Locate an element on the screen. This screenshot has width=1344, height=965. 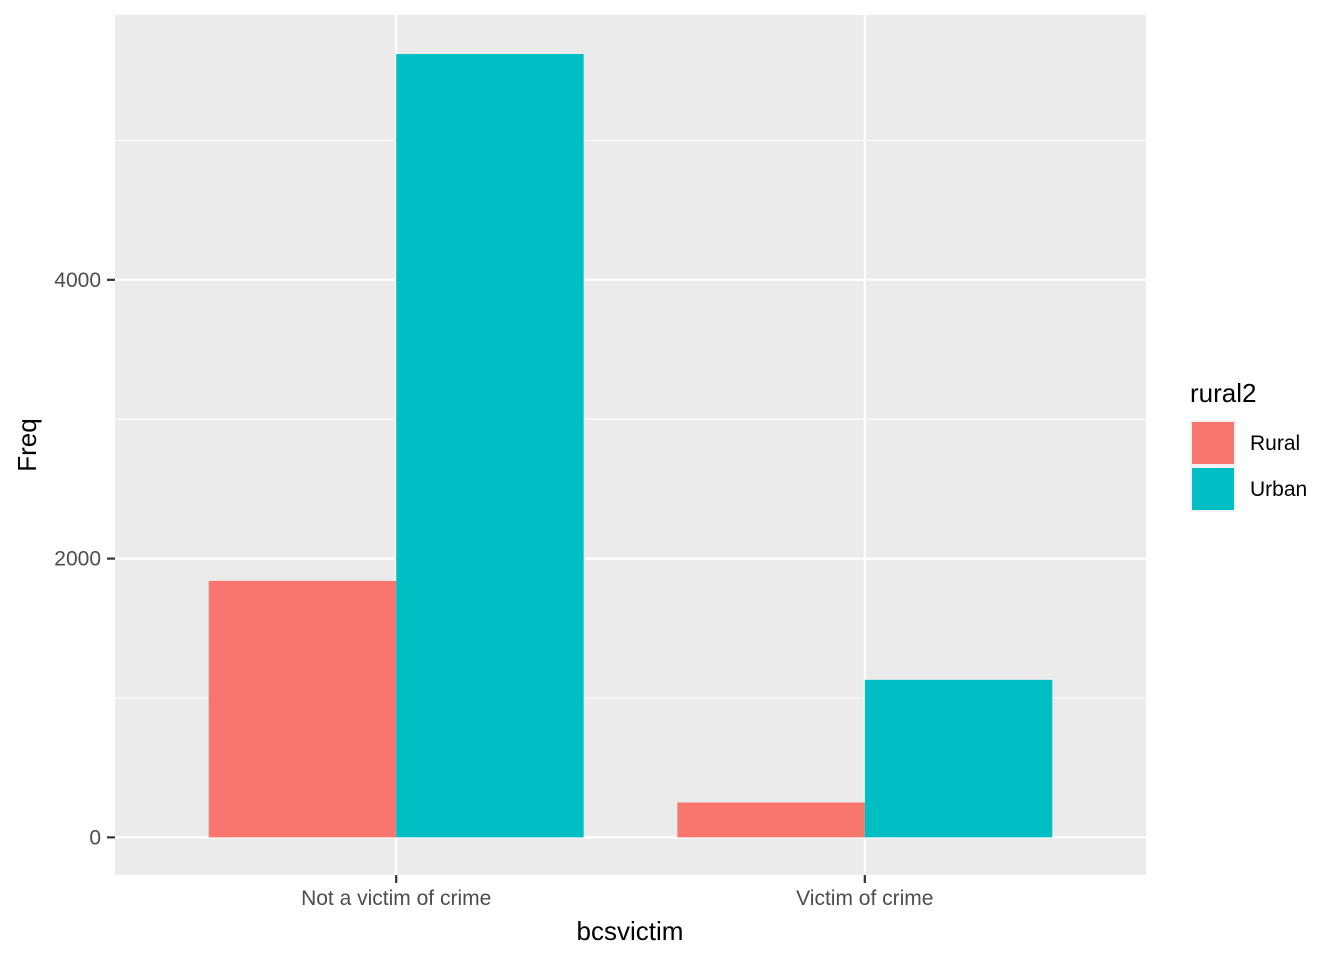
legend-swatch-rural is located at coordinates (1213, 443).